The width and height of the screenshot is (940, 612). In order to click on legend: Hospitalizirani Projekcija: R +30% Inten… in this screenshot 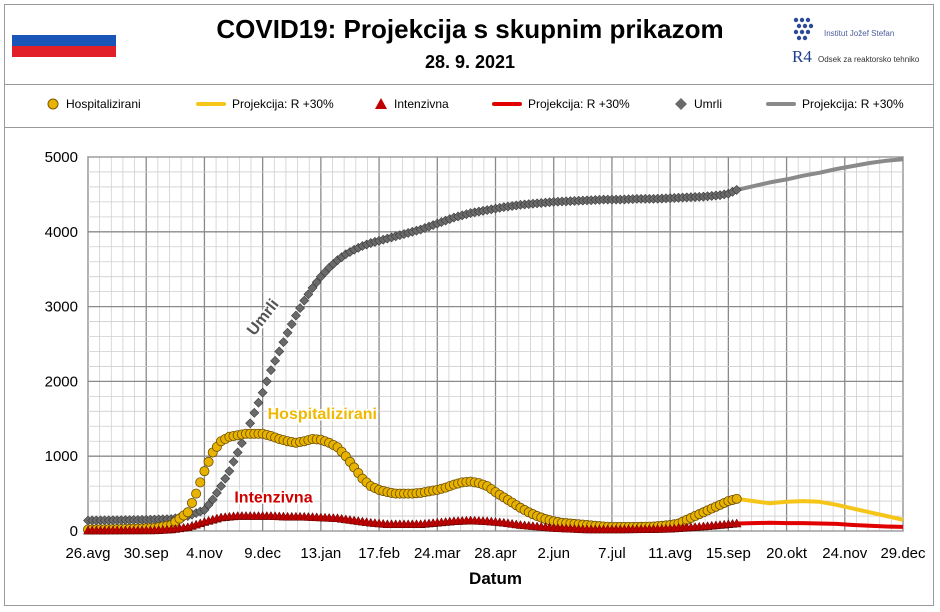, I will do `click(469, 106)`.